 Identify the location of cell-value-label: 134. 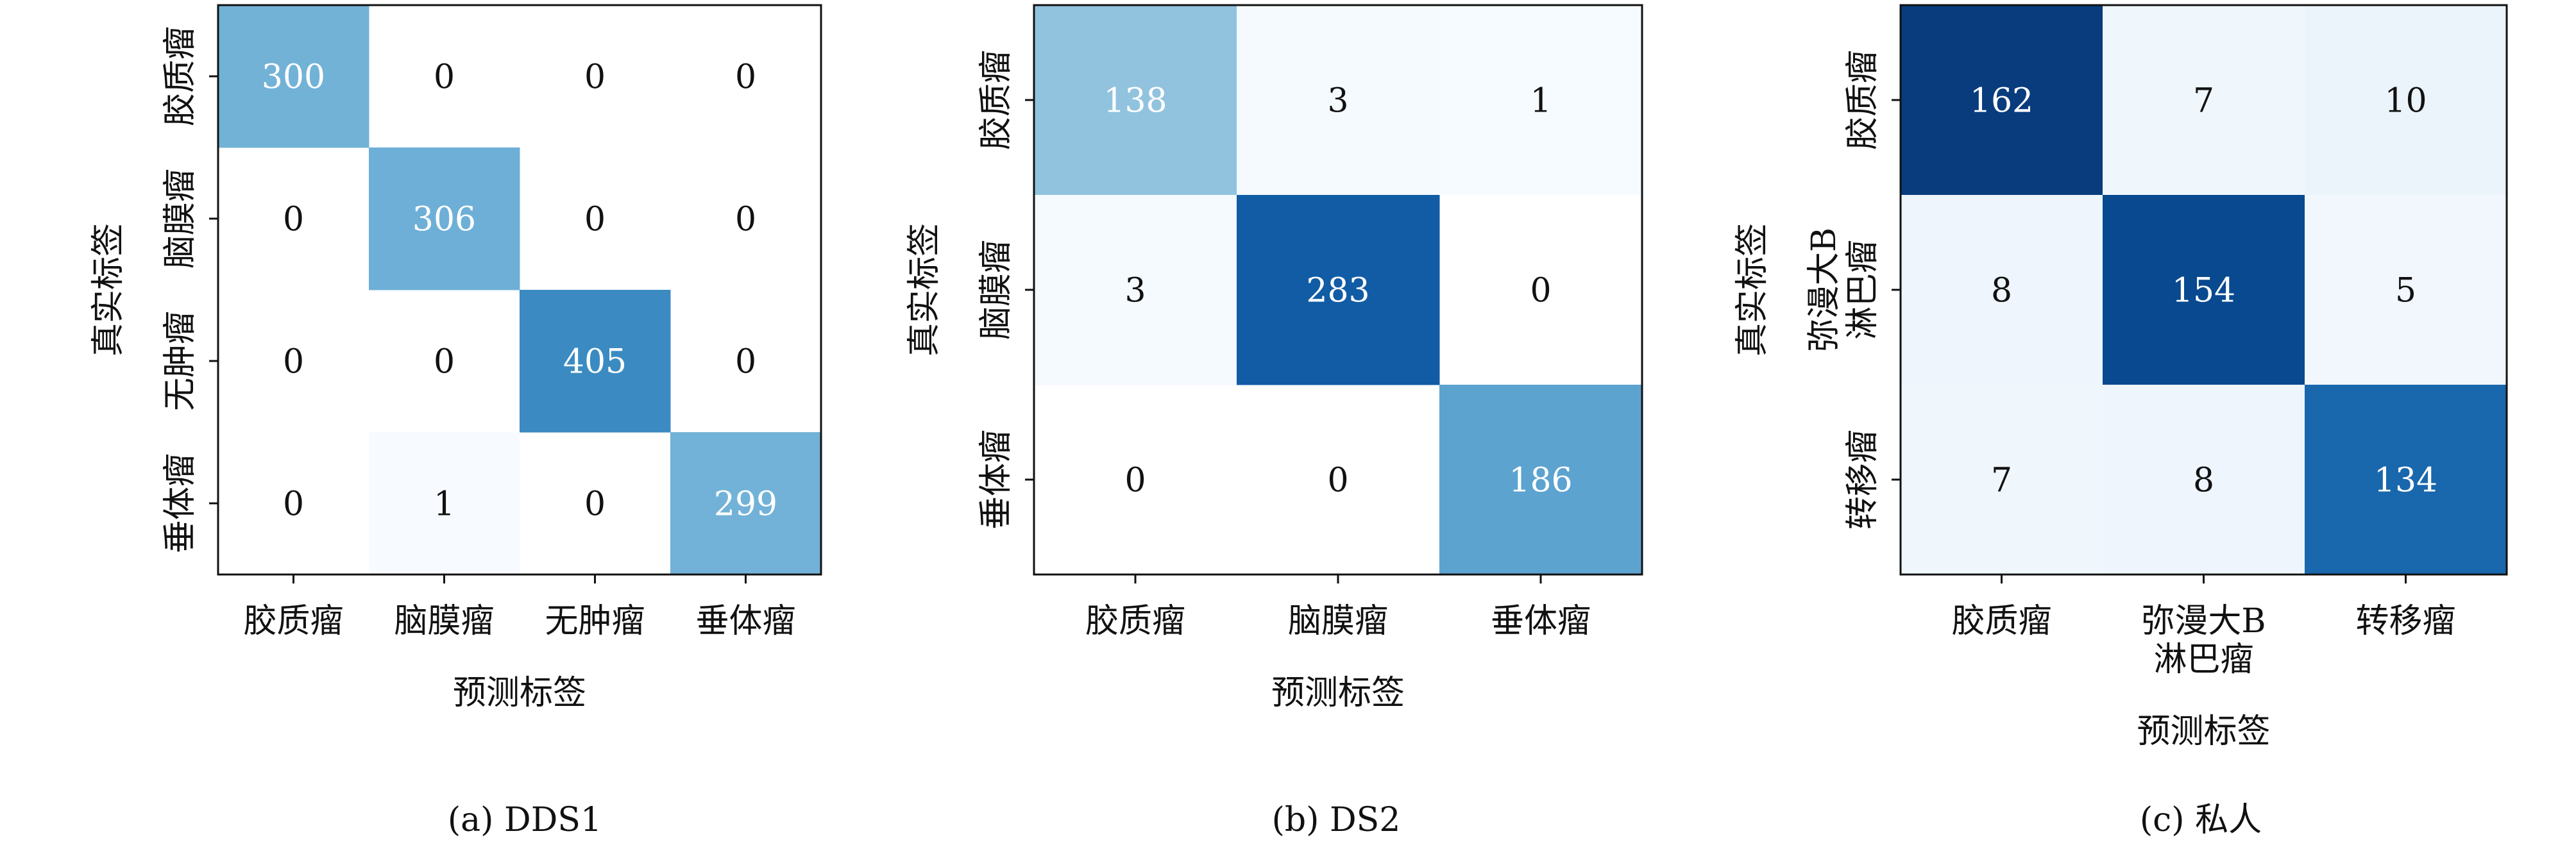
(2405, 481).